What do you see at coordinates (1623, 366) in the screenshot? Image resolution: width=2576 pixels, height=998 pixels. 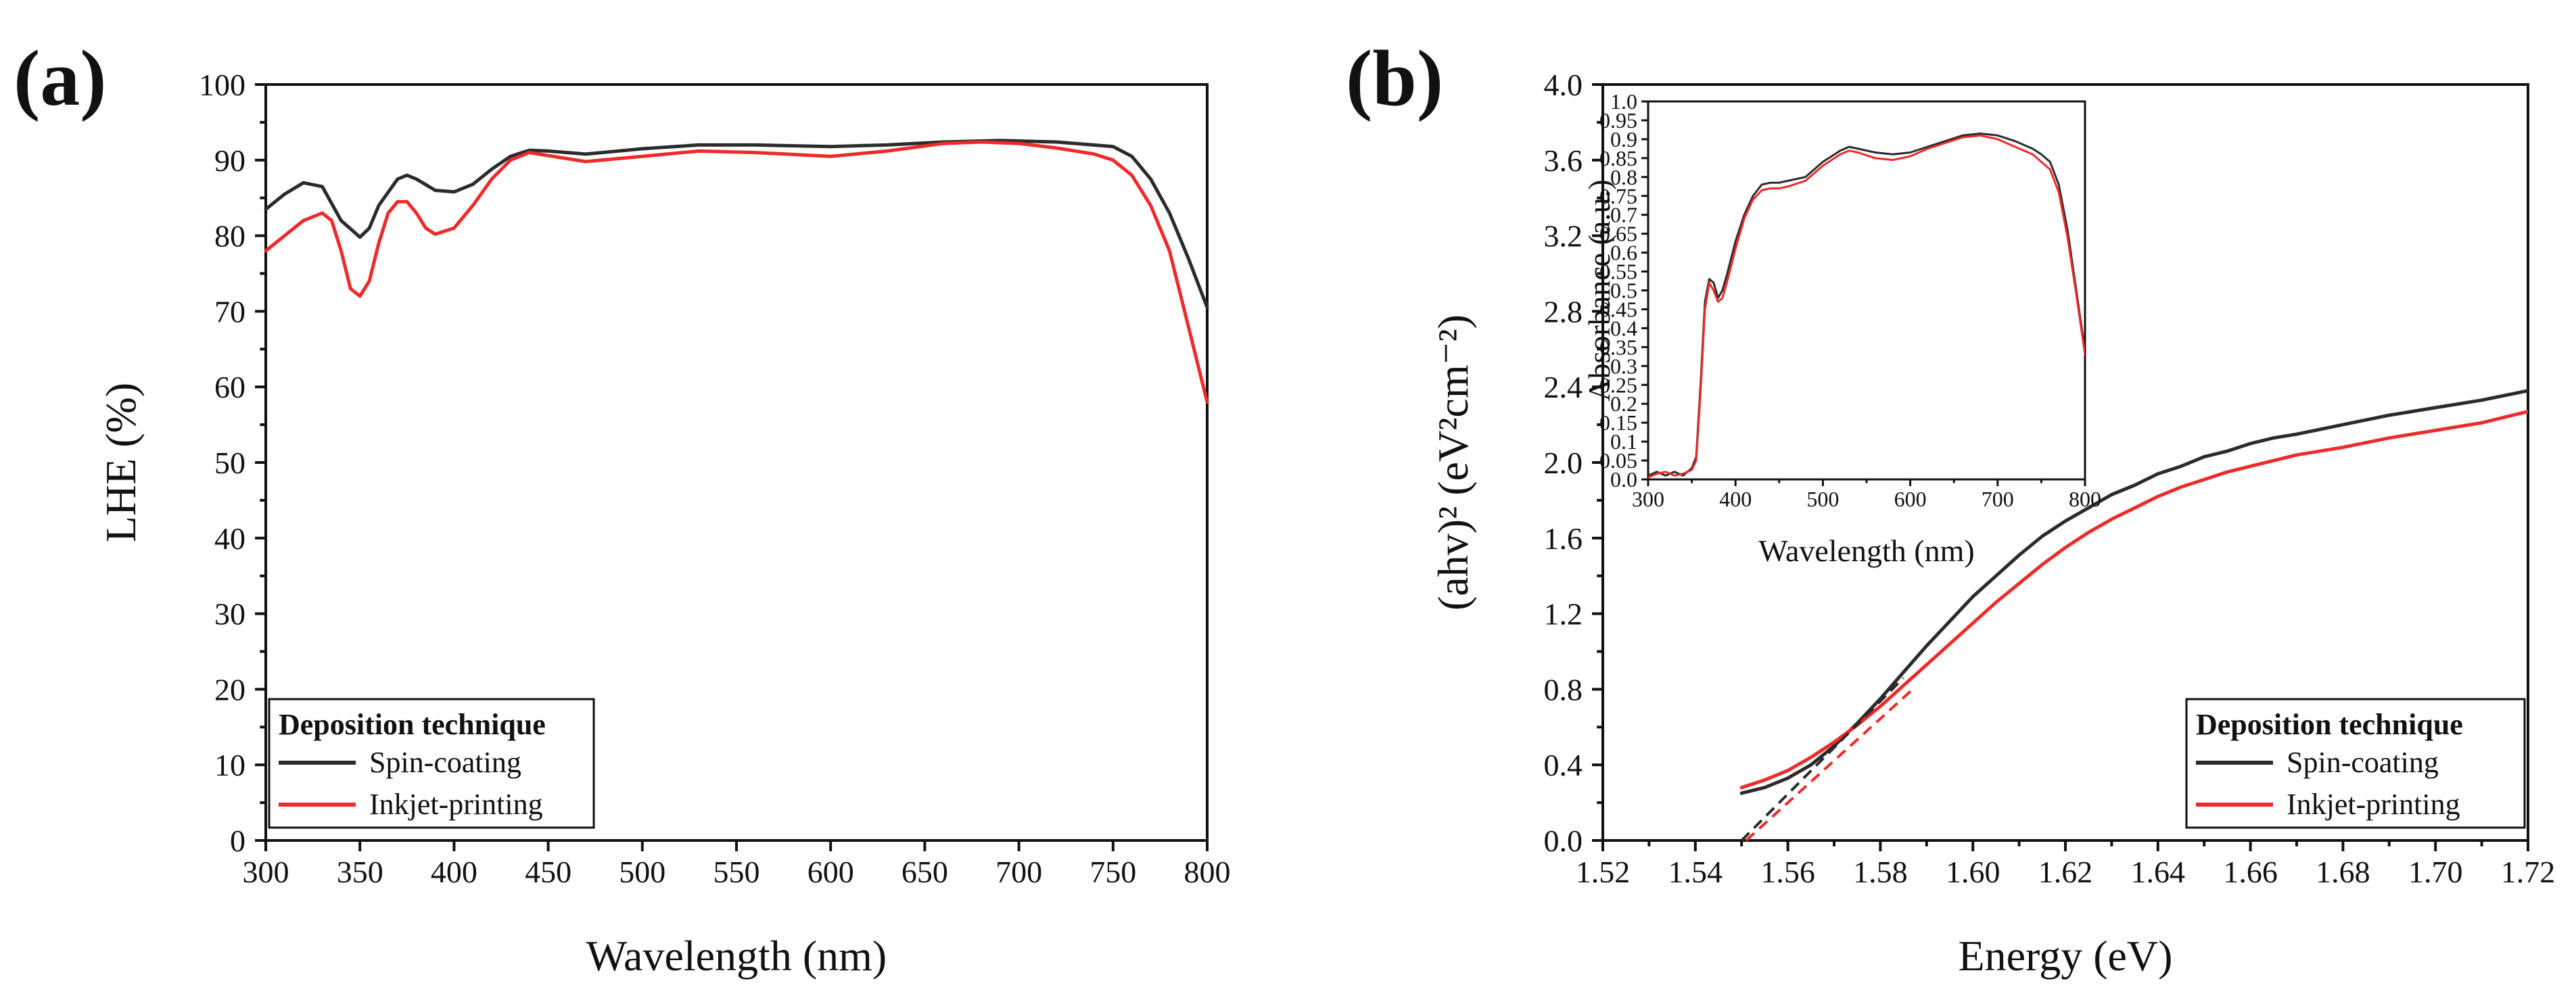 I see `inset-y-tick-label: 0.3` at bounding box center [1623, 366].